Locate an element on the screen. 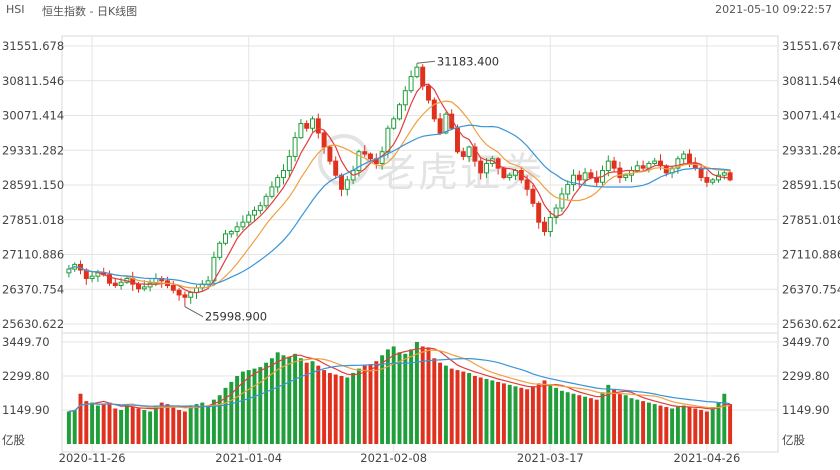 The image size is (840, 470). x-tick-label: 2021-01-04 is located at coordinates (248, 458).